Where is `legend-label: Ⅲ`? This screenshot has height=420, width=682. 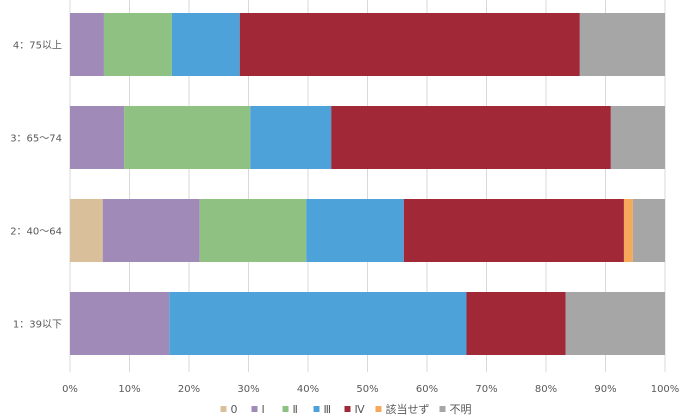
legend-label: Ⅲ is located at coordinates (328, 409).